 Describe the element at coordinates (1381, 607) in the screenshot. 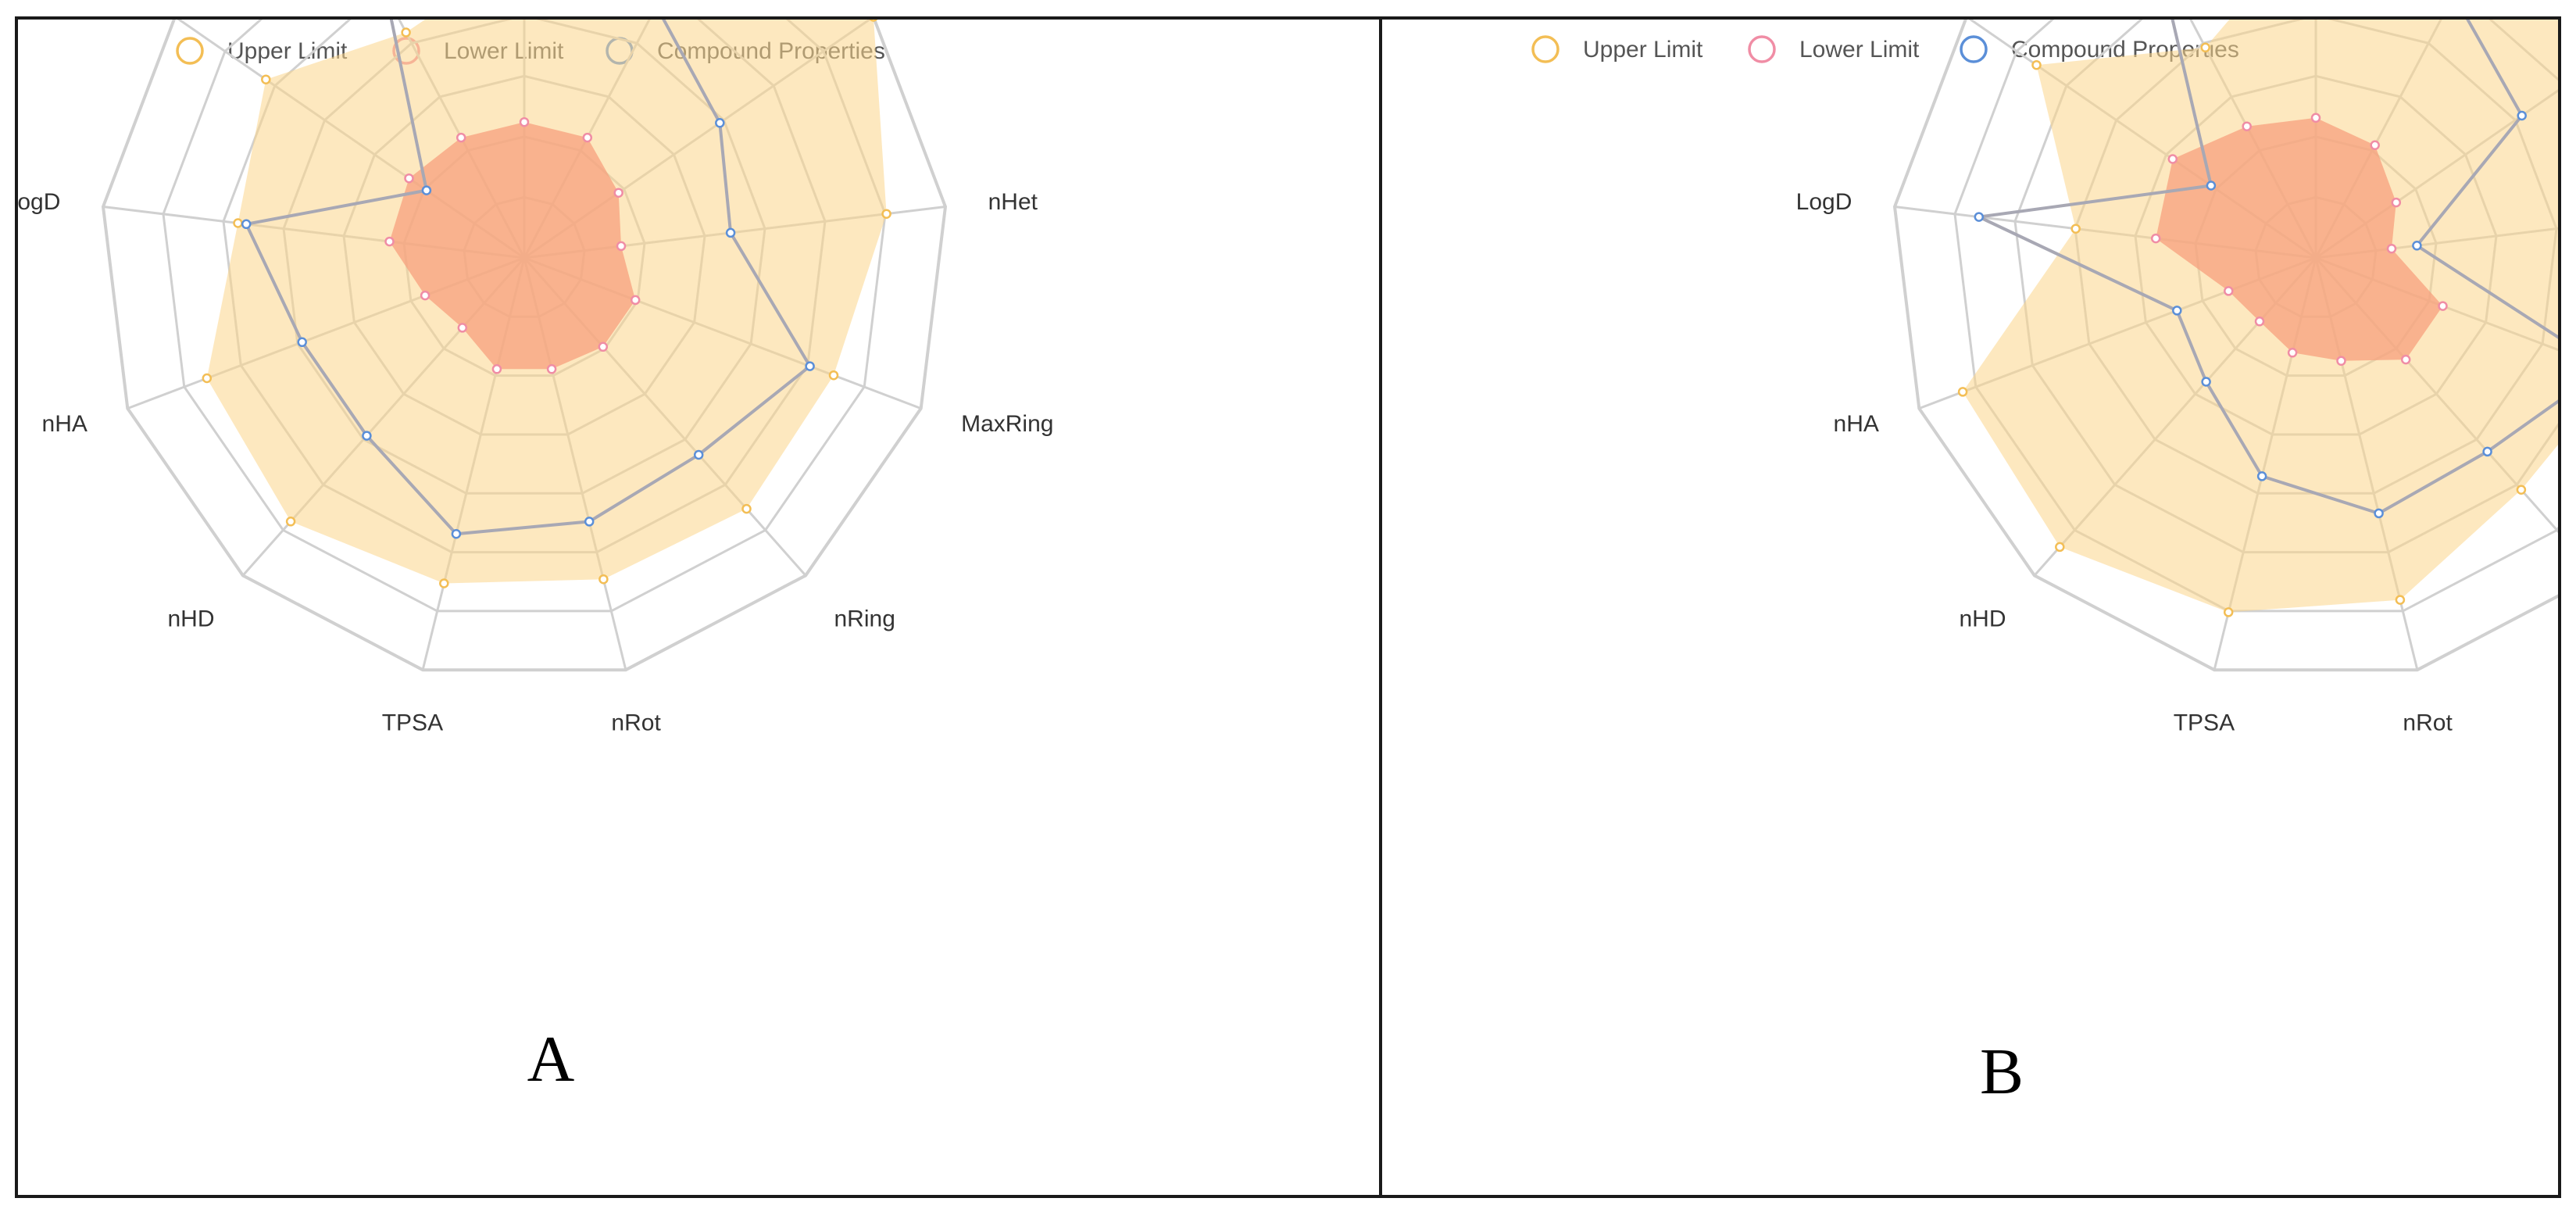

I see `panel-divider` at that location.